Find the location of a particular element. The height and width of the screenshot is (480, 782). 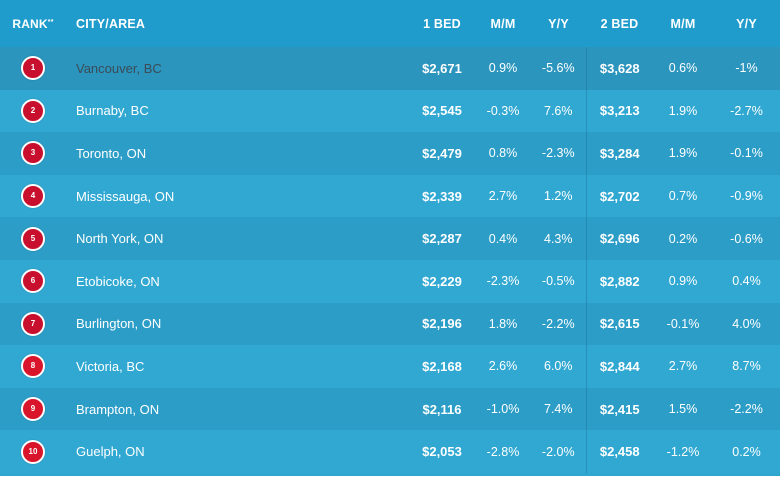

cell-1bed-yy: -2.3% is located at coordinates (558, 153).